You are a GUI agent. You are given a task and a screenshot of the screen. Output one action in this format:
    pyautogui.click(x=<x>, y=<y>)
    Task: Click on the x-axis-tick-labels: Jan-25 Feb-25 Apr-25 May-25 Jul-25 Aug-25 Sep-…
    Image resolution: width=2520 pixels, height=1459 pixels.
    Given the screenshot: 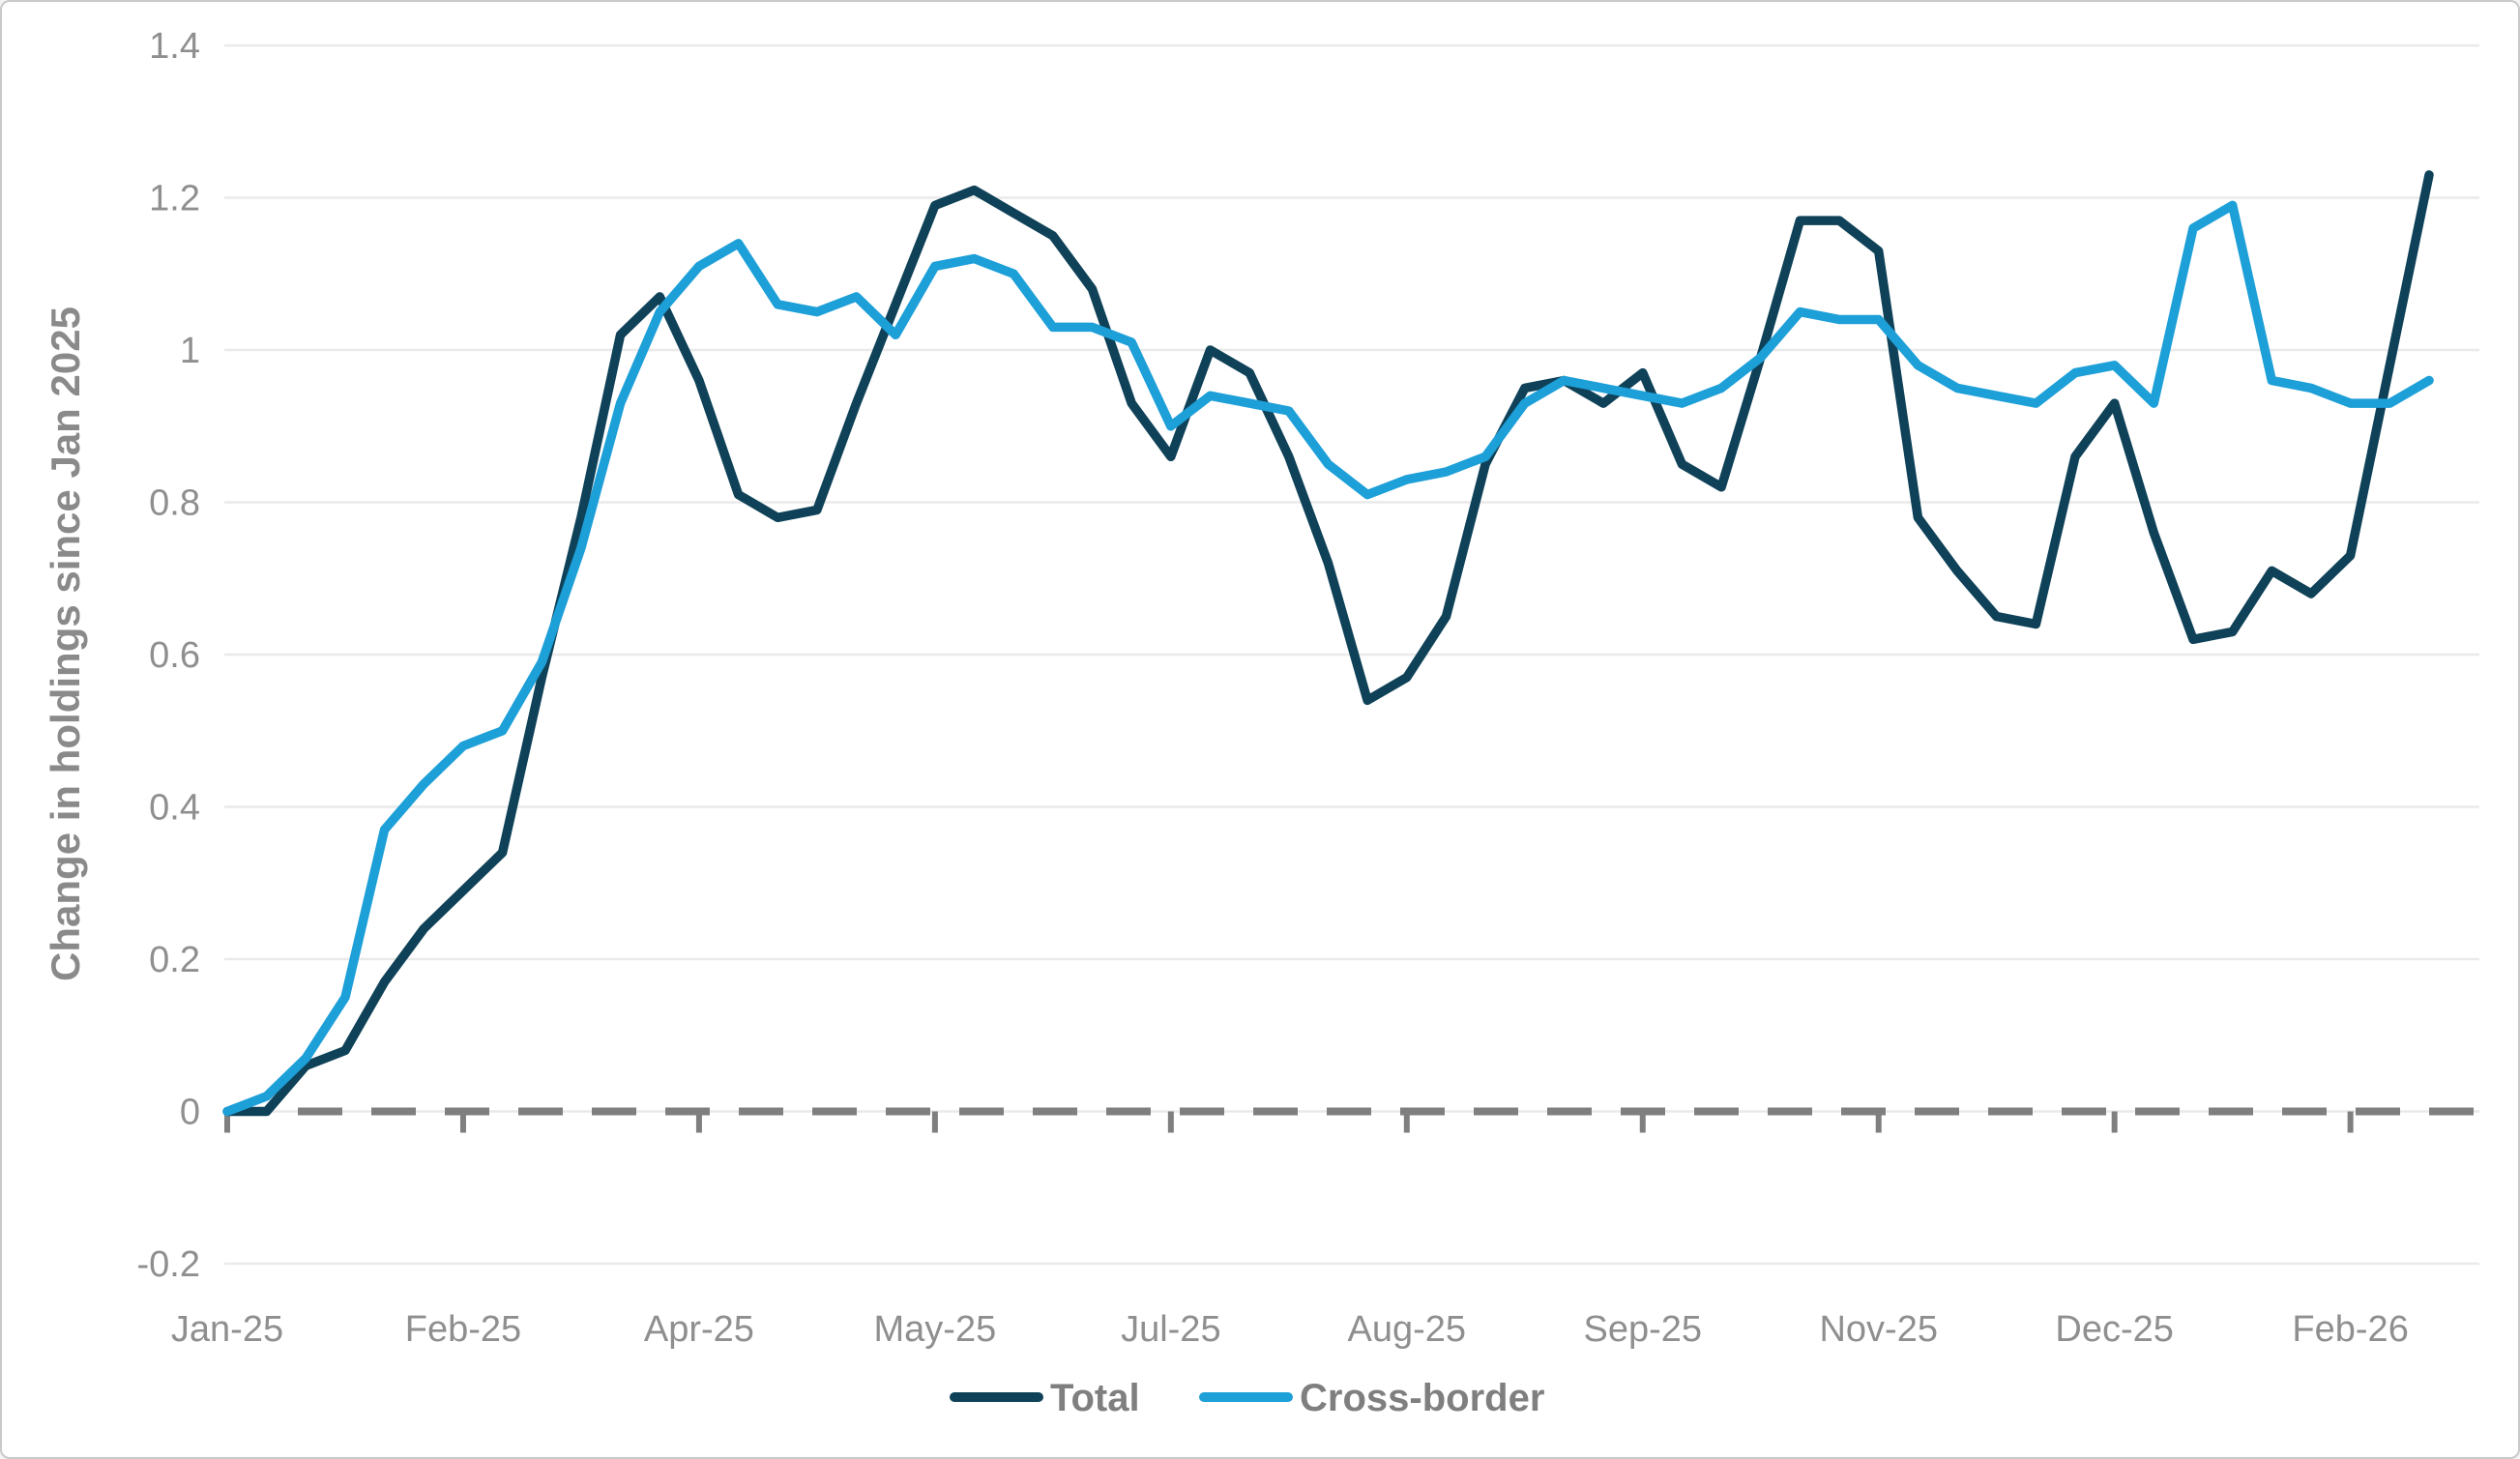 What is the action you would take?
    pyautogui.click(x=1290, y=1329)
    